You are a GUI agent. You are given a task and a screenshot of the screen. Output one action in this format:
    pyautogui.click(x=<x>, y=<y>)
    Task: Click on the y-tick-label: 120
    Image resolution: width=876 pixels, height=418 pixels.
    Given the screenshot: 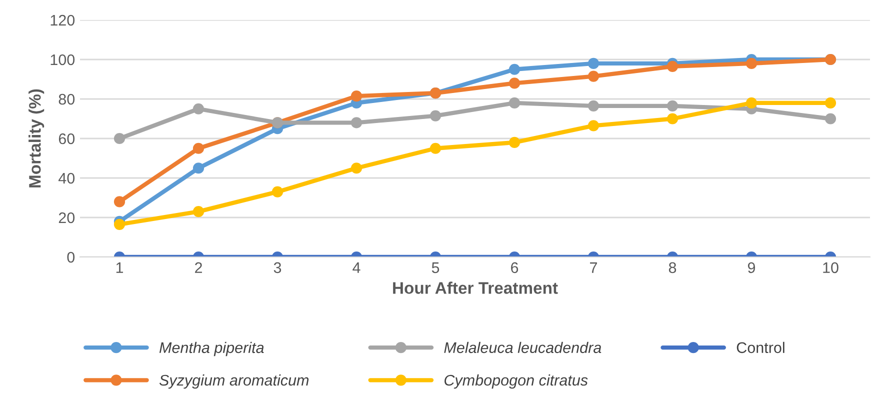 What is the action you would take?
    pyautogui.click(x=62, y=20)
    